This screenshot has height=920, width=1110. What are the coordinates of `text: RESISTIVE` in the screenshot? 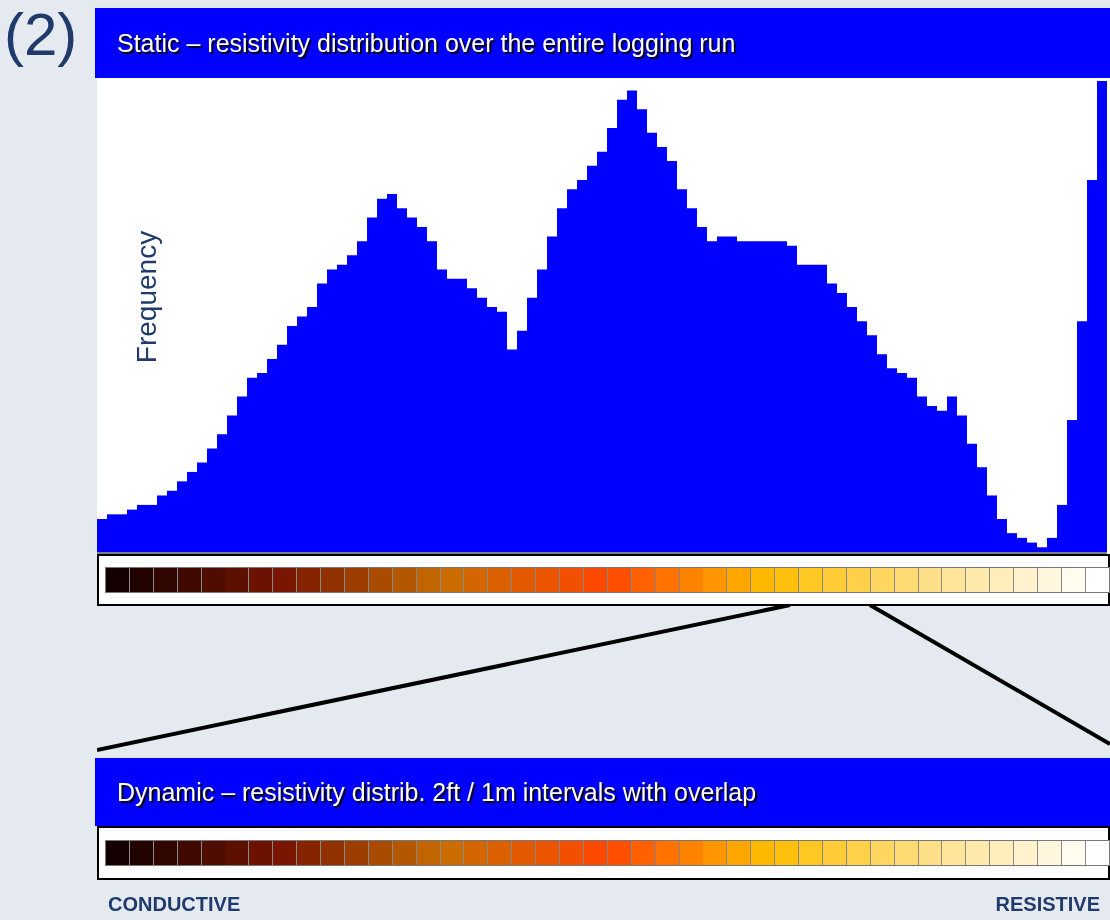 It's located at (1047, 904).